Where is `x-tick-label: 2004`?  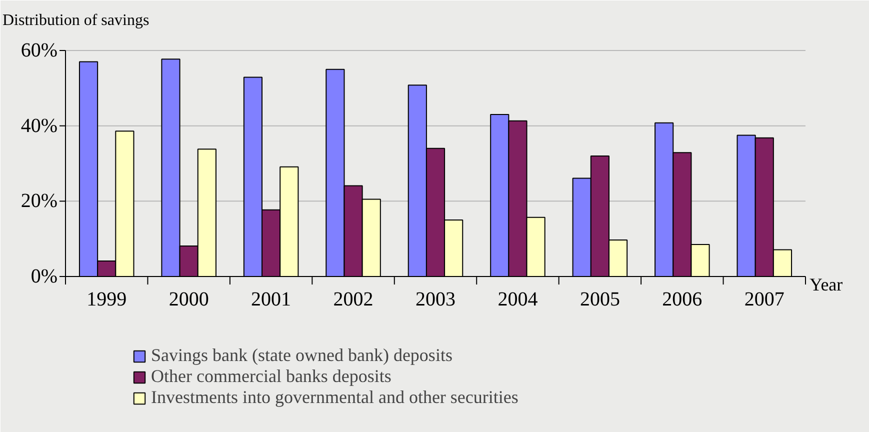 x-tick-label: 2004 is located at coordinates (518, 299).